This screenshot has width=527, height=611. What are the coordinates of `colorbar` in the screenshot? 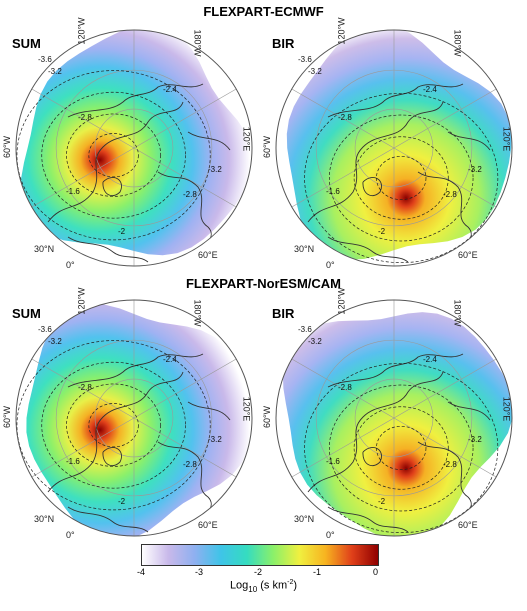 It's located at (260, 555).